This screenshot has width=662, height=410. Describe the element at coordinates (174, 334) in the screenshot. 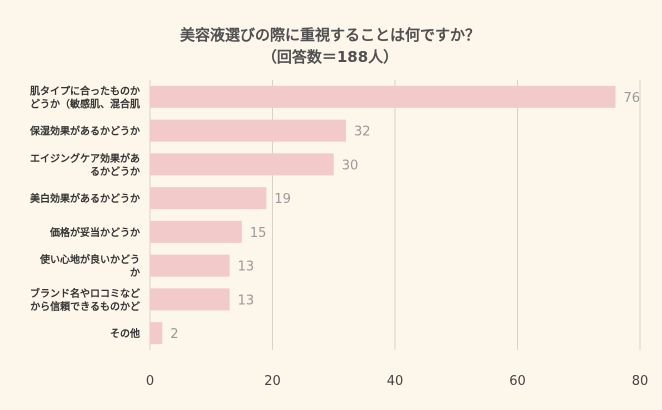

I see `bar-value-label: 2` at that location.